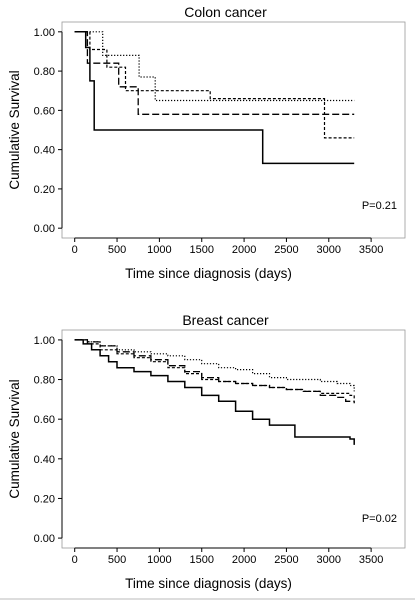  What do you see at coordinates (379, 519) in the screenshot?
I see `p-value-annotation: P=0.02` at bounding box center [379, 519].